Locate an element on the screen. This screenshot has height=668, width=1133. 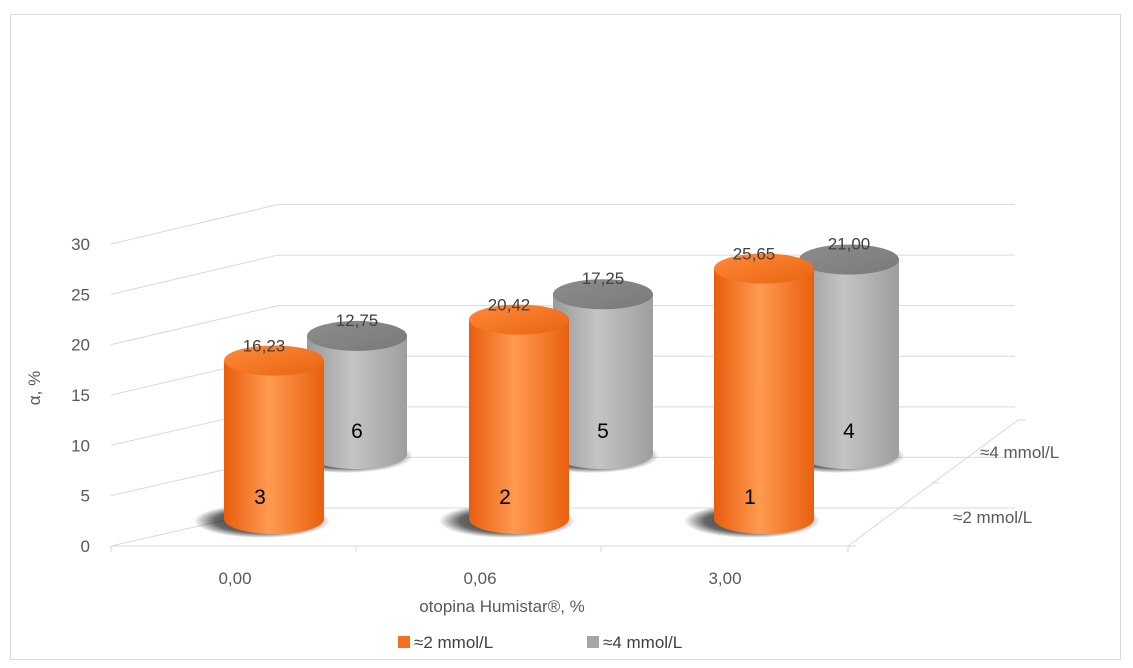
y-tick-label: 25 is located at coordinates (80, 294).